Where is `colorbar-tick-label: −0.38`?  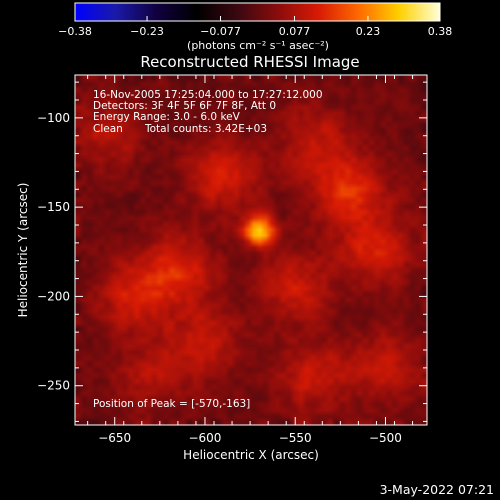 colorbar-tick-label: −0.38 is located at coordinates (75, 31).